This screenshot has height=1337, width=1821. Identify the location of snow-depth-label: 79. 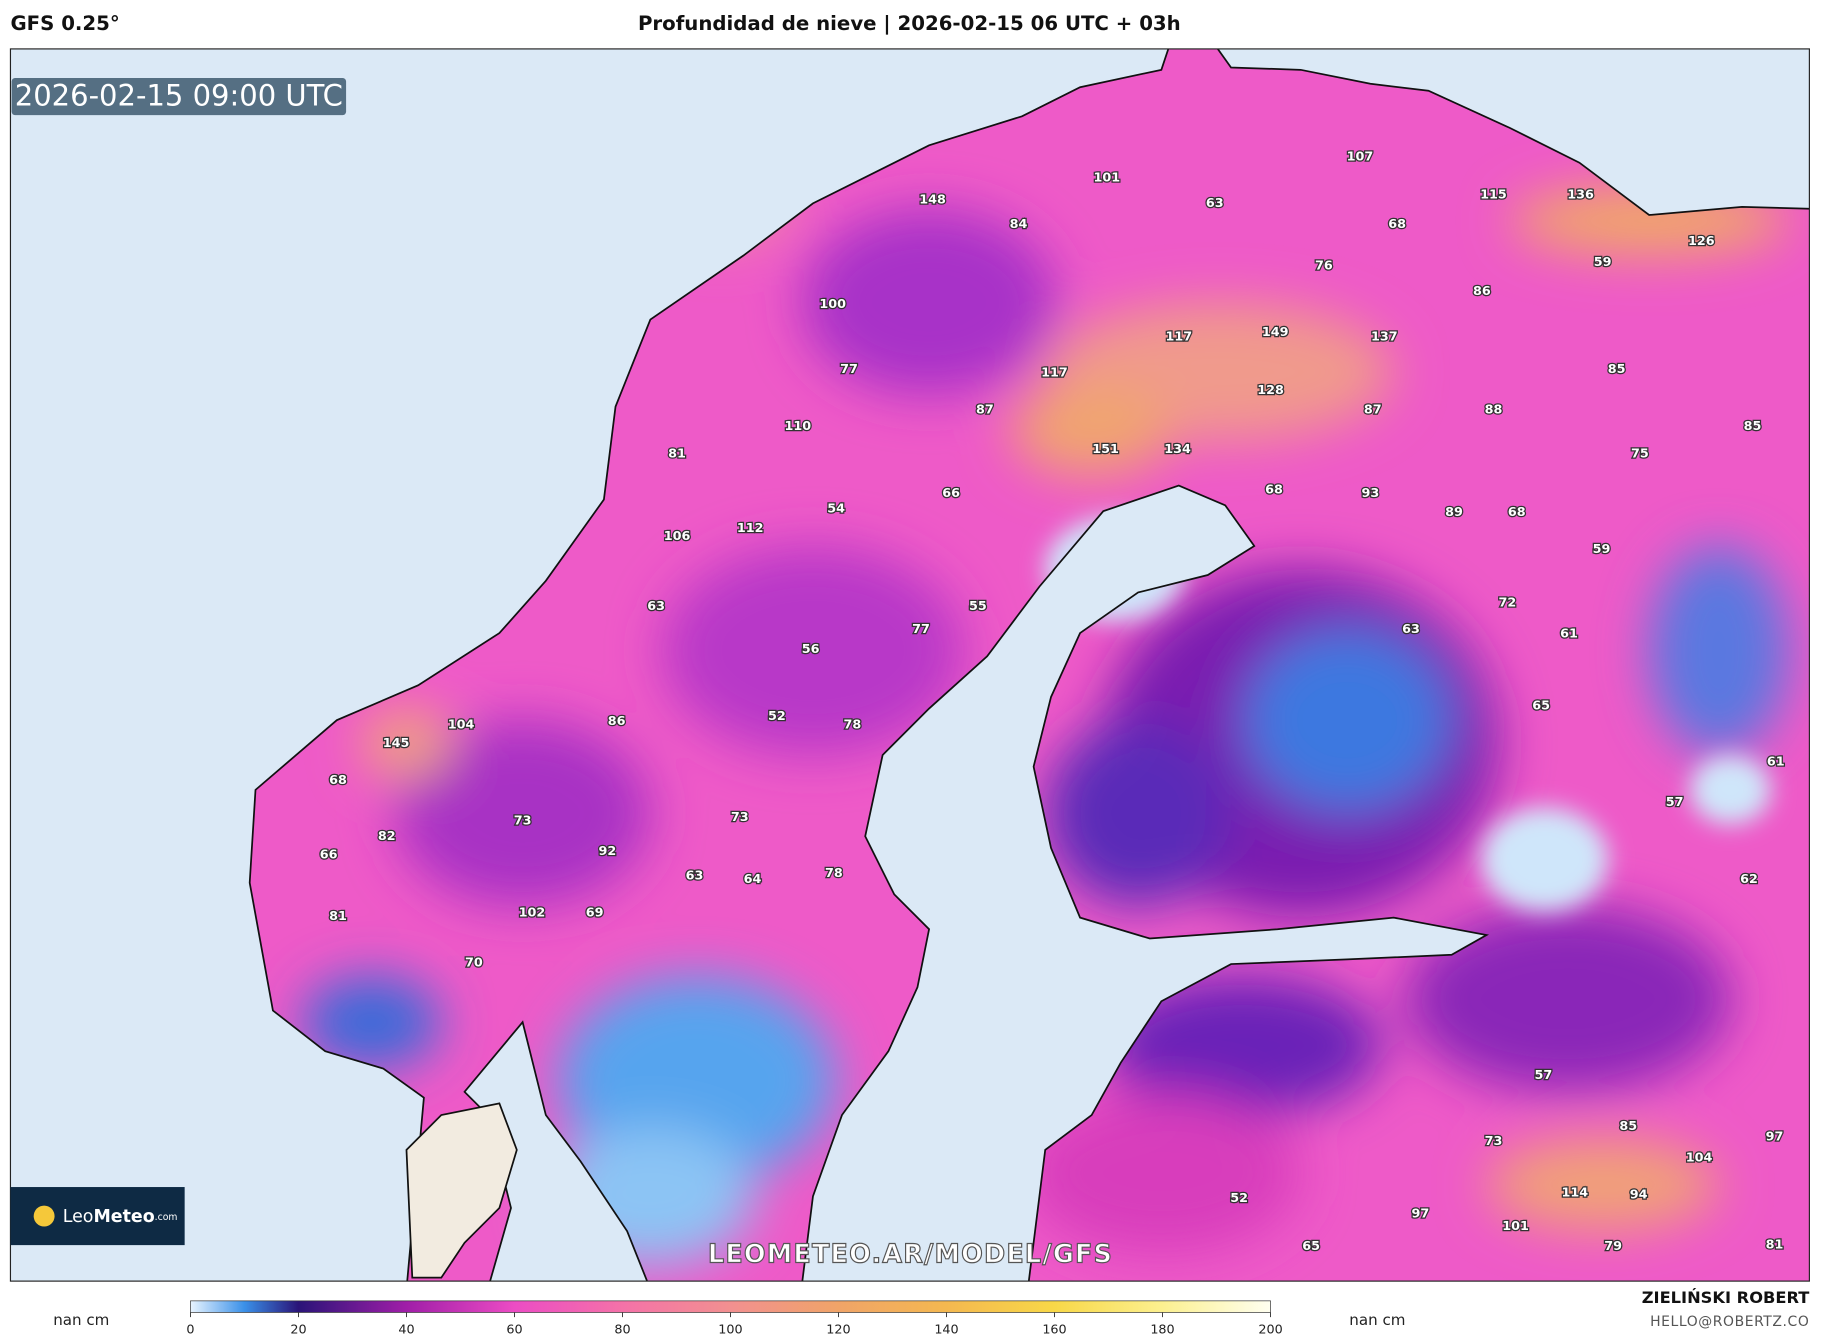
(1613, 1246).